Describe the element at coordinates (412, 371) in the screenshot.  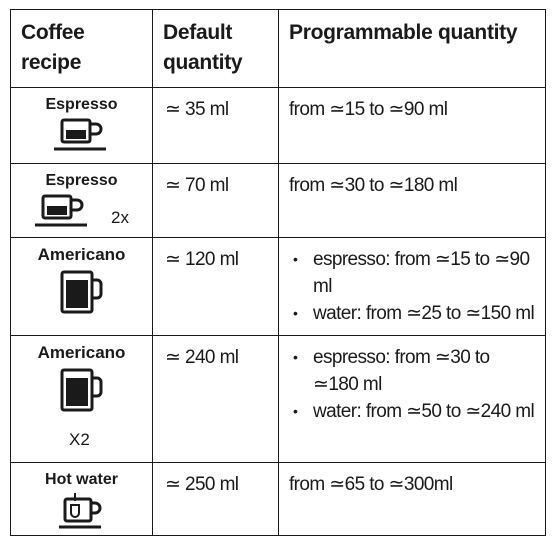
I see `list-item: espresso: from ≃30 to ≃180 ml` at that location.